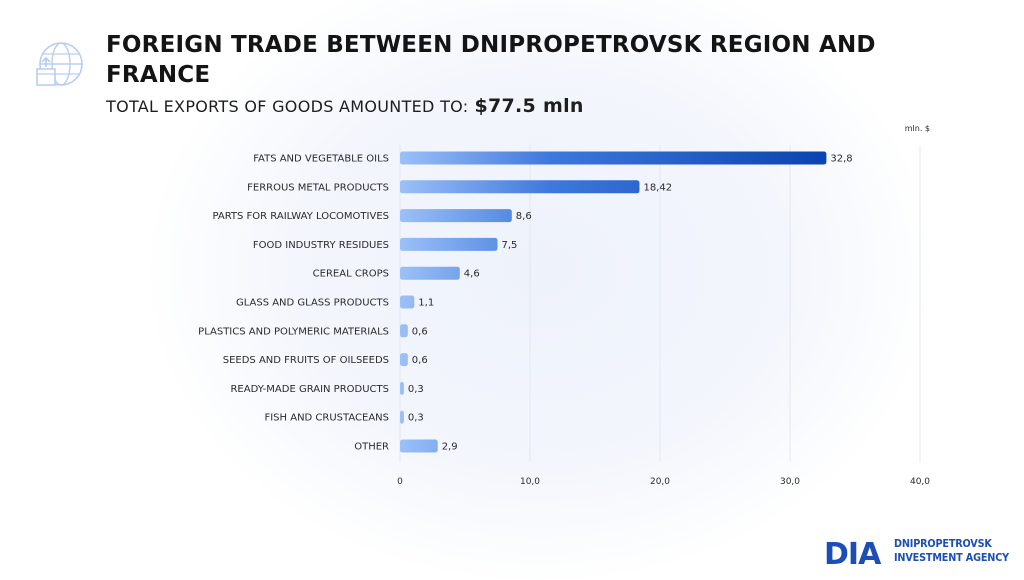 Image resolution: width=1024 pixels, height=580 pixels. Describe the element at coordinates (321, 245) in the screenshot. I see `category-label: FOOD INDUSTRY RESIDUES` at that location.